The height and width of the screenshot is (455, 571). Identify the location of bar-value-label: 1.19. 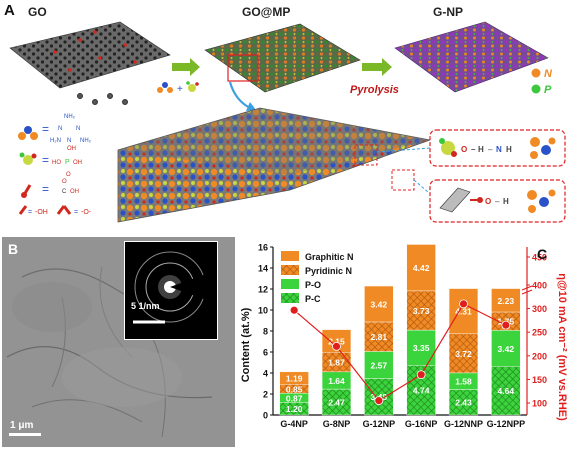
(294, 379).